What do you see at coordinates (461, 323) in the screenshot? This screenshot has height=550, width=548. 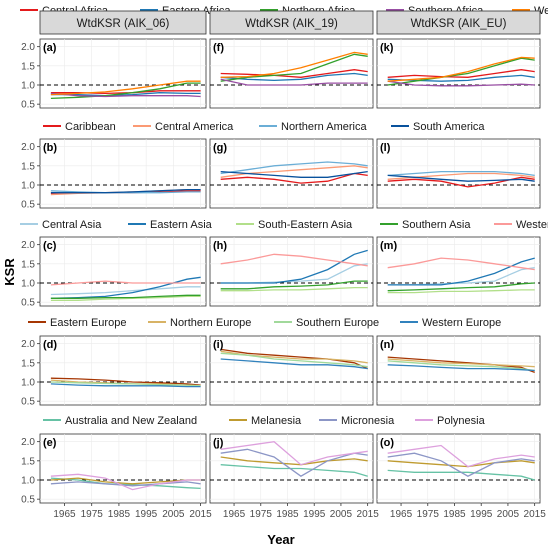 I see `legend-entry: Western Europe` at bounding box center [461, 323].